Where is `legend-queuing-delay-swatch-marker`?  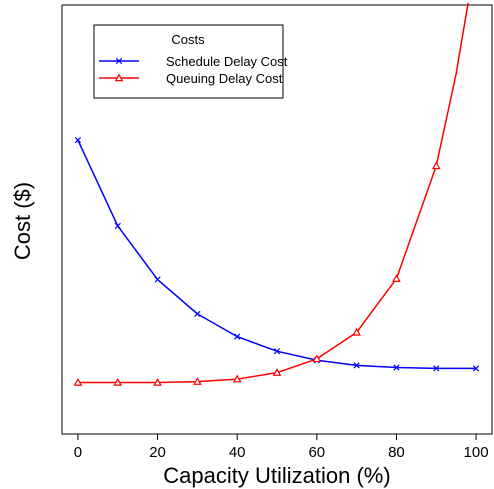
legend-queuing-delay-swatch-marker is located at coordinates (119, 77).